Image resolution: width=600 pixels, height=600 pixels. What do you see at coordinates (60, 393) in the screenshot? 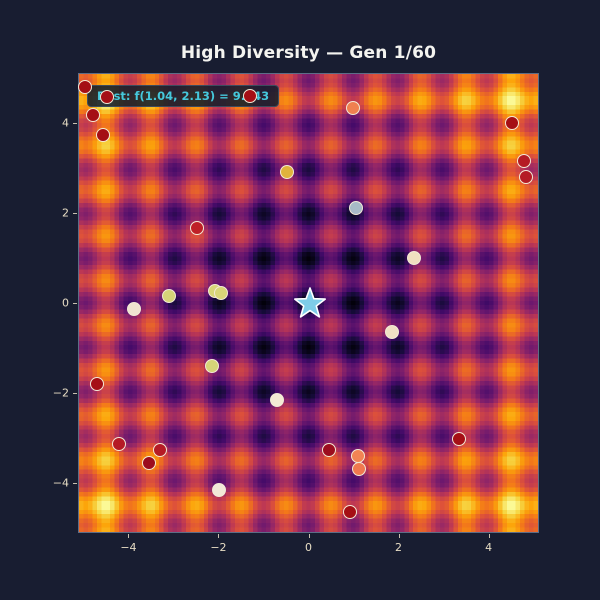
I see `y-tick-label: −2` at bounding box center [60, 393].